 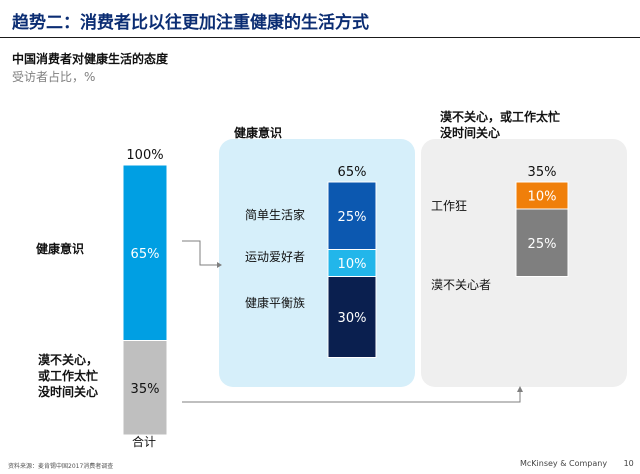 I want to click on bar-1-segment-0-label: 25%, so click(x=352, y=217).